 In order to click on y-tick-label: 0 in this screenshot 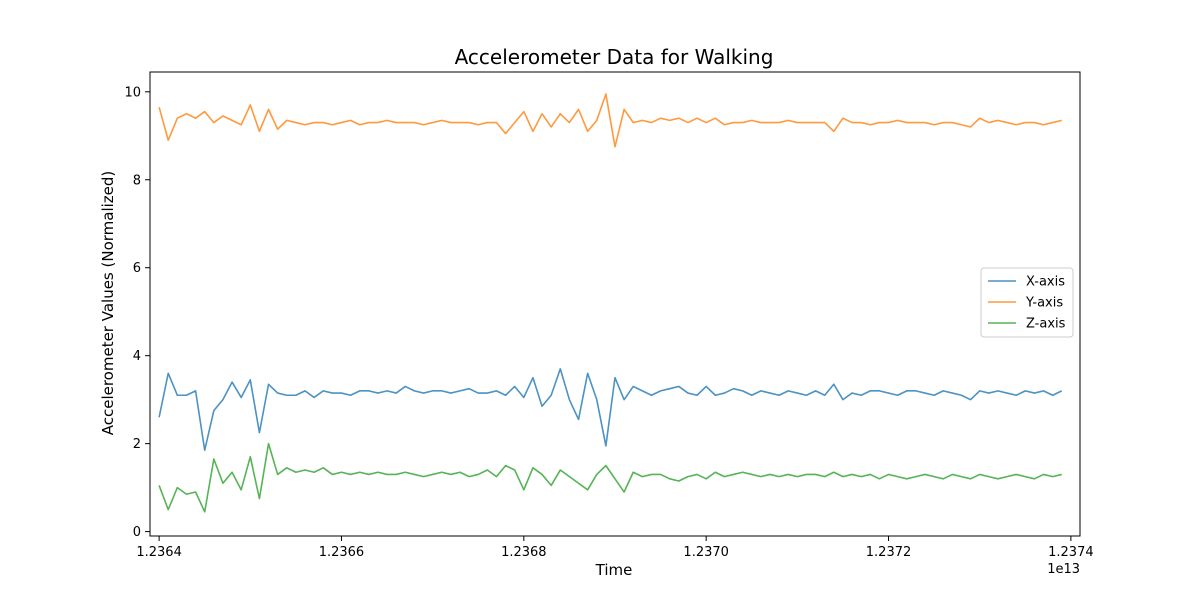, I will do `click(137, 532)`.